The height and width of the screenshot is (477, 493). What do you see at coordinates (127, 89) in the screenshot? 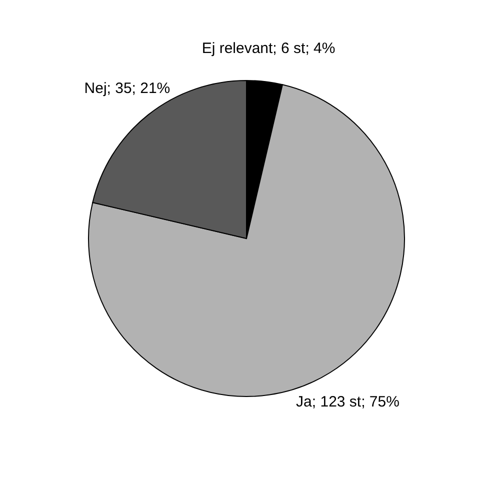
I see `slice-label: Nej; 35; 21%` at bounding box center [127, 89].